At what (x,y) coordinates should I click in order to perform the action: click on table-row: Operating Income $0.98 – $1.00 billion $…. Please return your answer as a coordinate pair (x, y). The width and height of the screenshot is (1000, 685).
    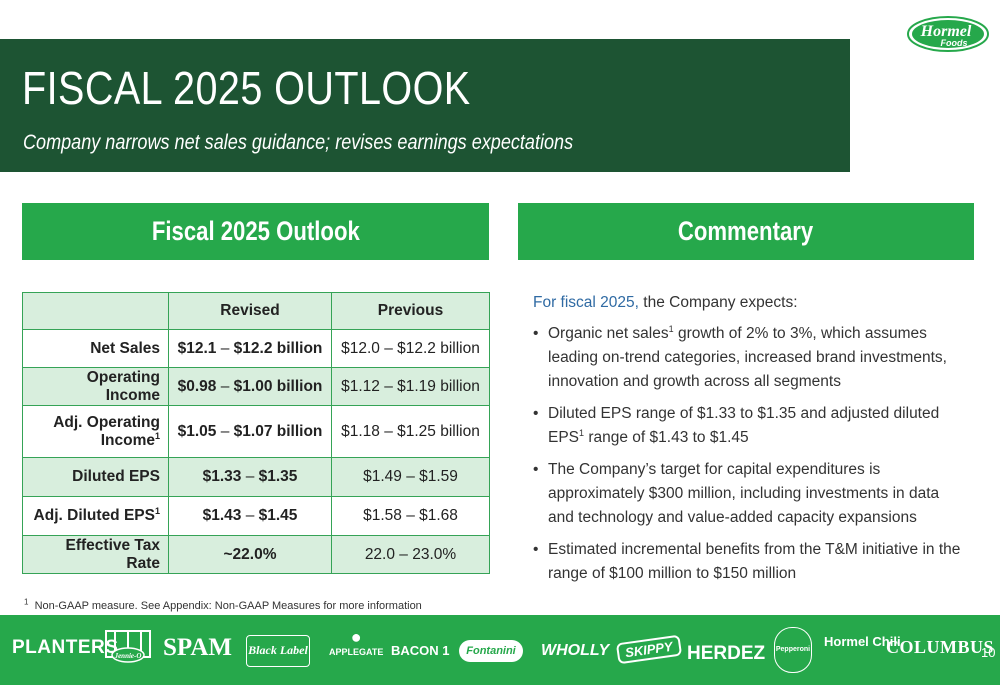
    Looking at the image, I should click on (256, 386).